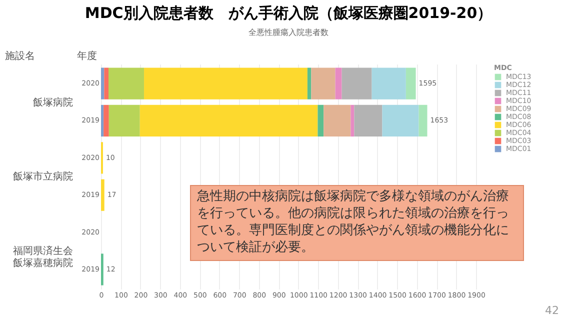  What do you see at coordinates (288, 13) in the screenshot?
I see `chart-title: MDC別入院患者数 がん手術入院（飯塚医療圏2019-20）` at bounding box center [288, 13].